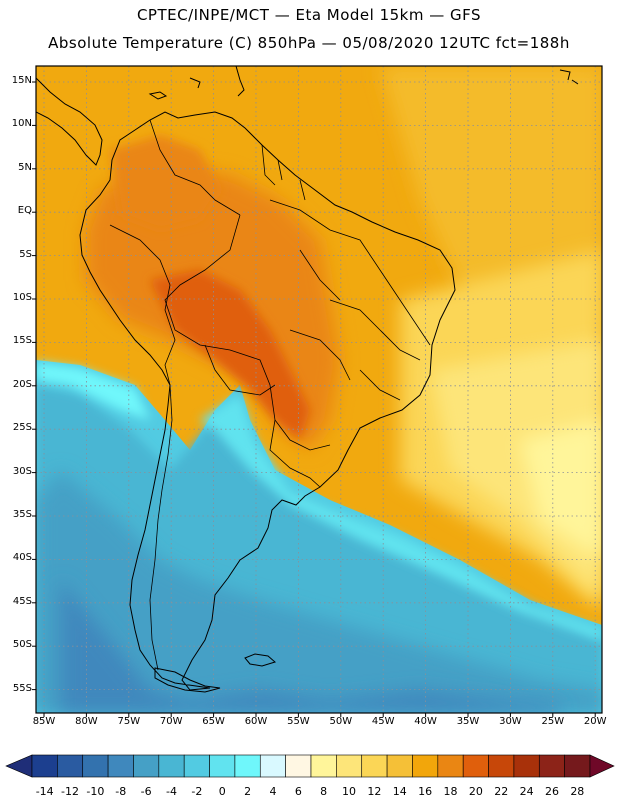 This screenshot has width=618, height=800. What do you see at coordinates (22, 297) in the screenshot?
I see `lat-label: 10S` at bounding box center [22, 297].